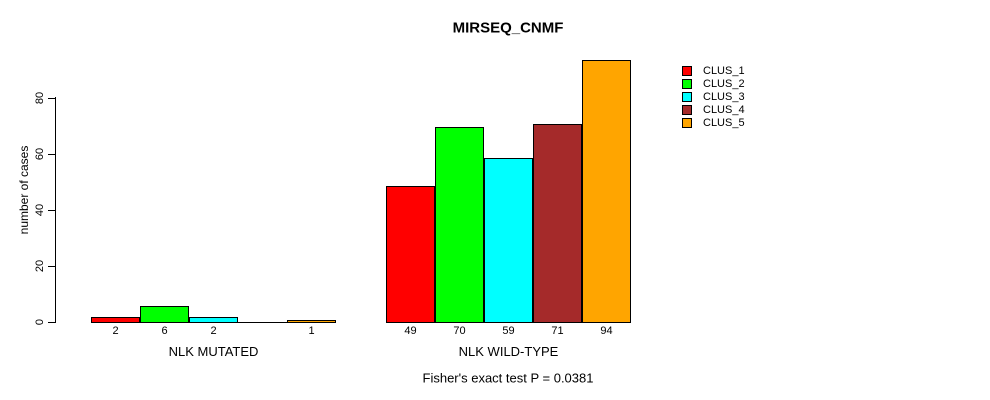 This screenshot has height=400, width=990. What do you see at coordinates (724, 110) in the screenshot?
I see `legend-label: CLUS_4` at bounding box center [724, 110].